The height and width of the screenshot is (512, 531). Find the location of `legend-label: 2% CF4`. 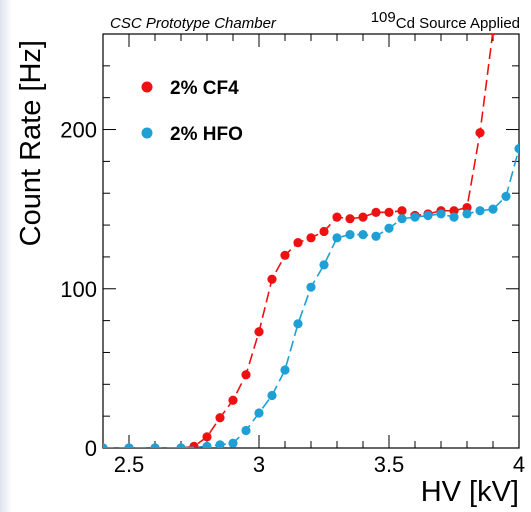

legend-label: 2% CF4 is located at coordinates (204, 88).